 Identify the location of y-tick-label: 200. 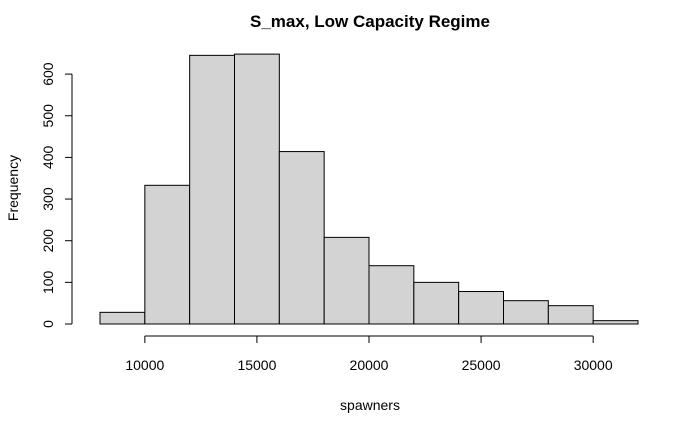
(48, 241).